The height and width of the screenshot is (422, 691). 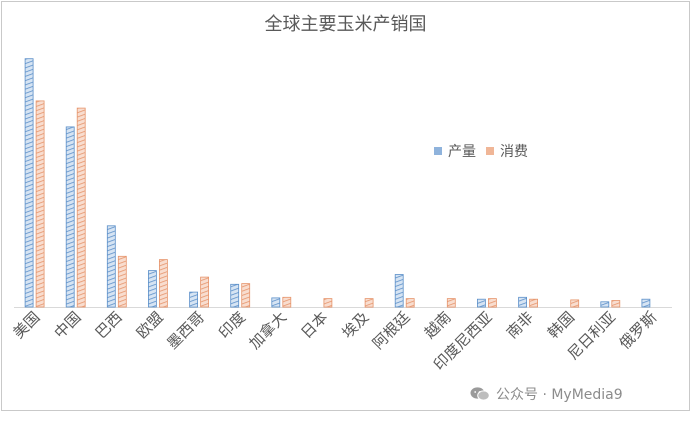 What do you see at coordinates (109, 325) in the screenshot?
I see `x-tick-label-2: 巴西` at bounding box center [109, 325].